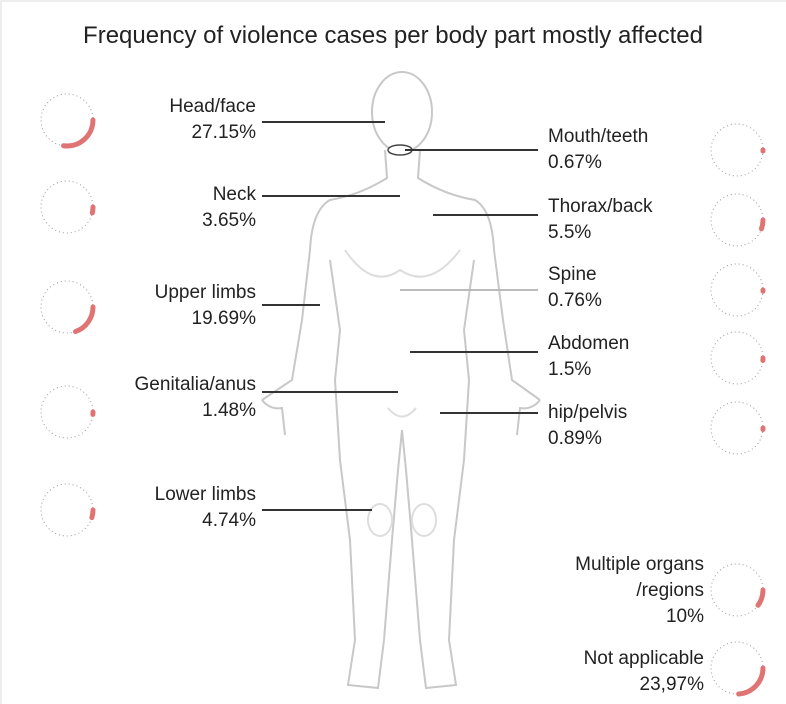 Image resolution: width=786 pixels, height=704 pixels. I want to click on value-label: 23,97%, so click(671, 684).